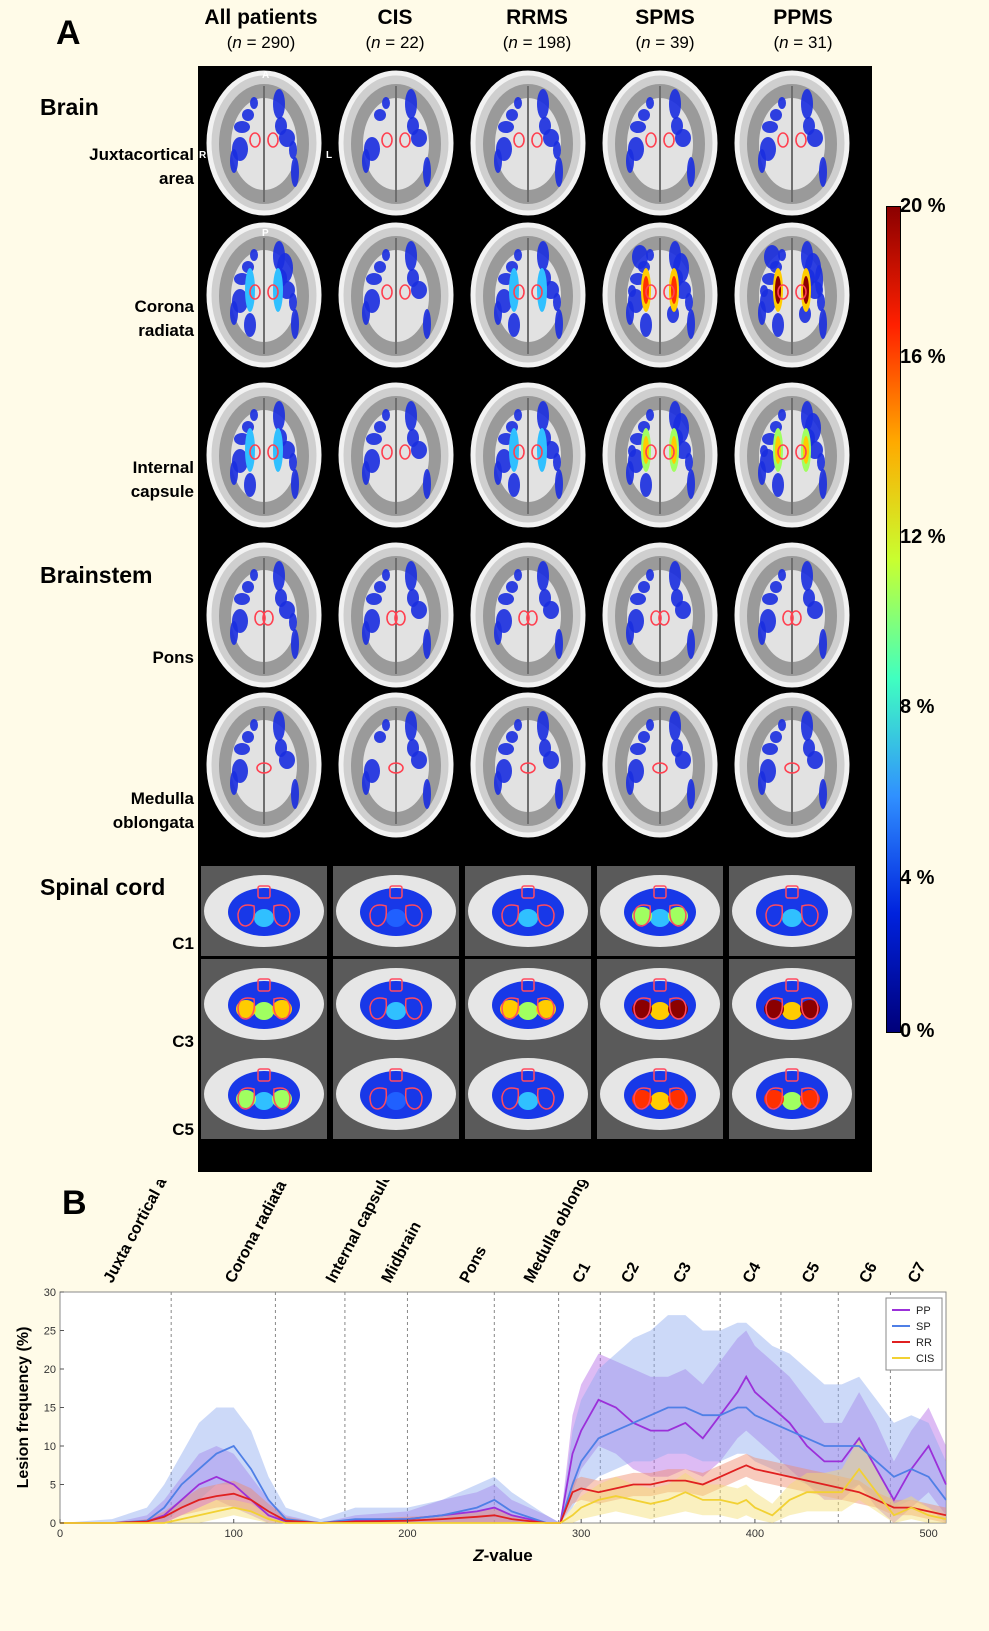 The height and width of the screenshot is (1631, 989). Describe the element at coordinates (665, 42) in the screenshot. I see `column-count: (n = 39)` at that location.